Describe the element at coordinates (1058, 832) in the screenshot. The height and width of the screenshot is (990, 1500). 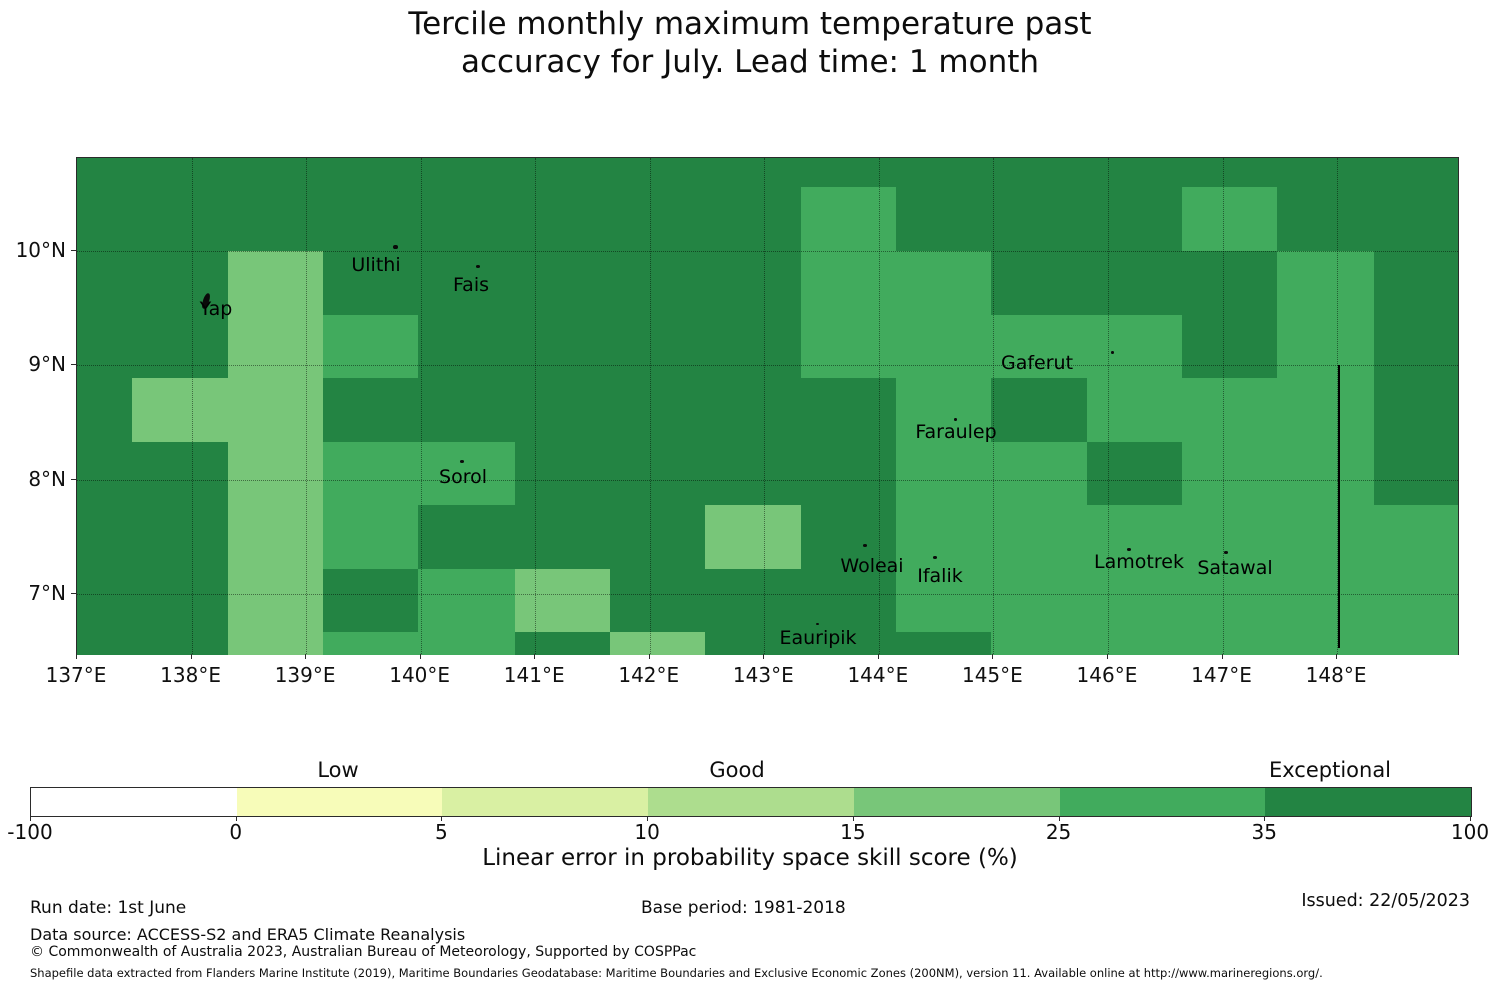
I see `colorbar-tick-label: 25` at that location.